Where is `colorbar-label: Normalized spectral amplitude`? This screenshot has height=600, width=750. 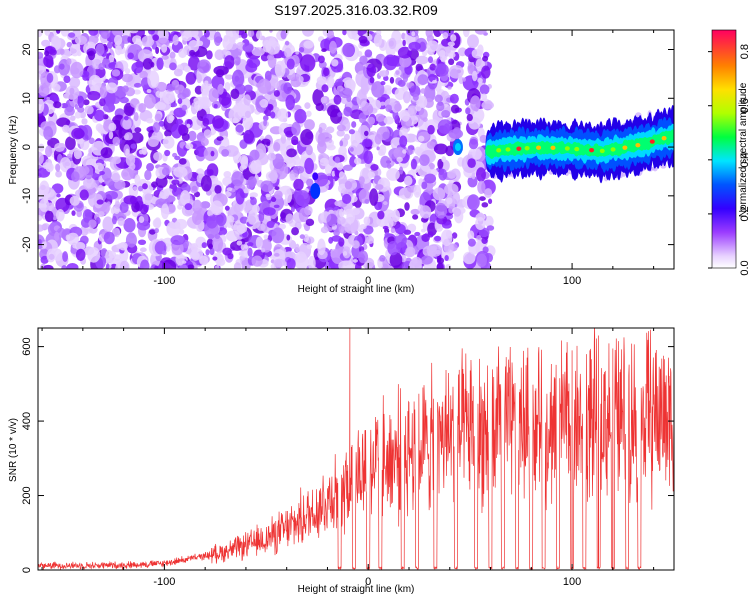 colorbar-label: Normalized spectral amplitude is located at coordinates (743, 149).